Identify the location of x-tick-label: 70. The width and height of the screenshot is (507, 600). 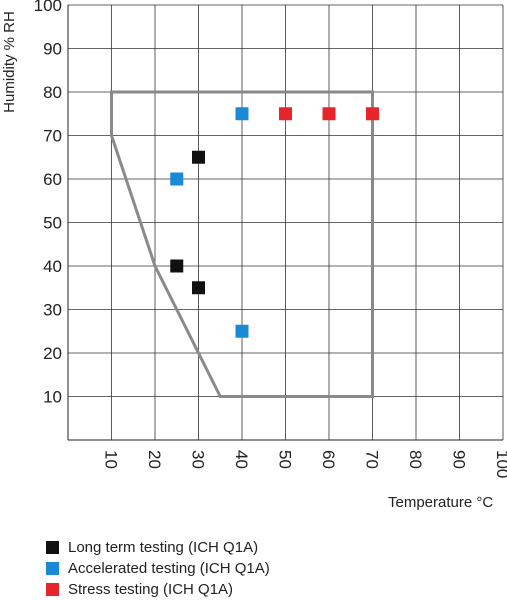
(372, 459).